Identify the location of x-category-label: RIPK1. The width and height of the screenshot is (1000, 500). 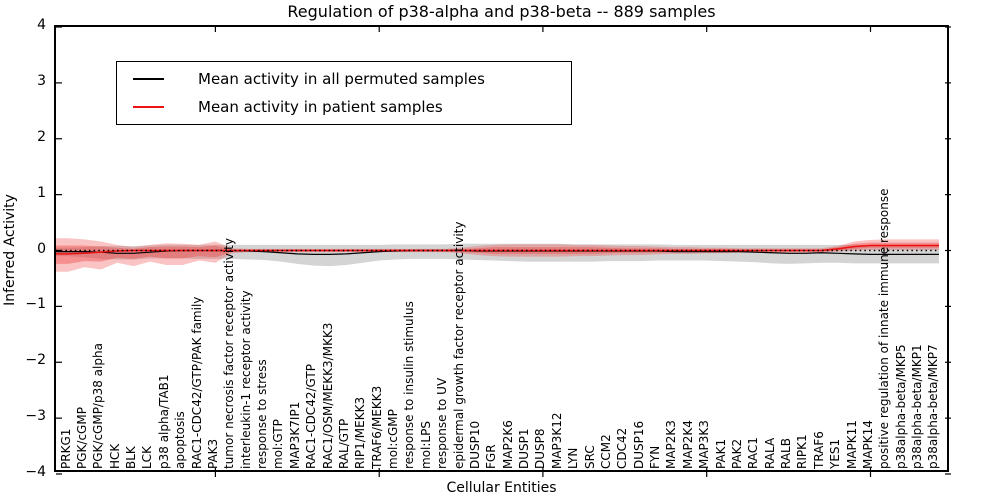
(802, 451).